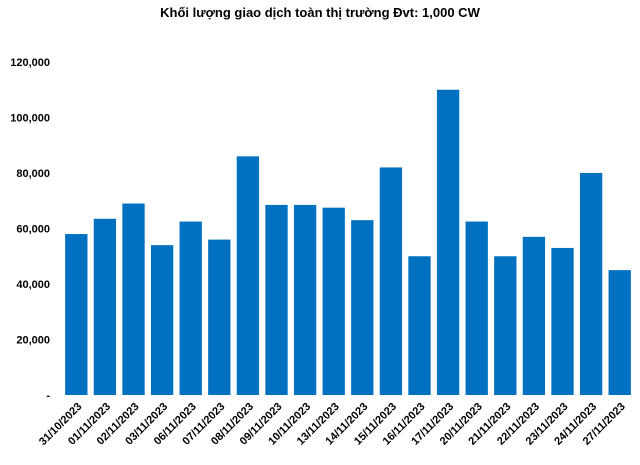 This screenshot has height=465, width=640. What do you see at coordinates (33, 230) in the screenshot?
I see `y-tick-label: 60,000` at bounding box center [33, 230].